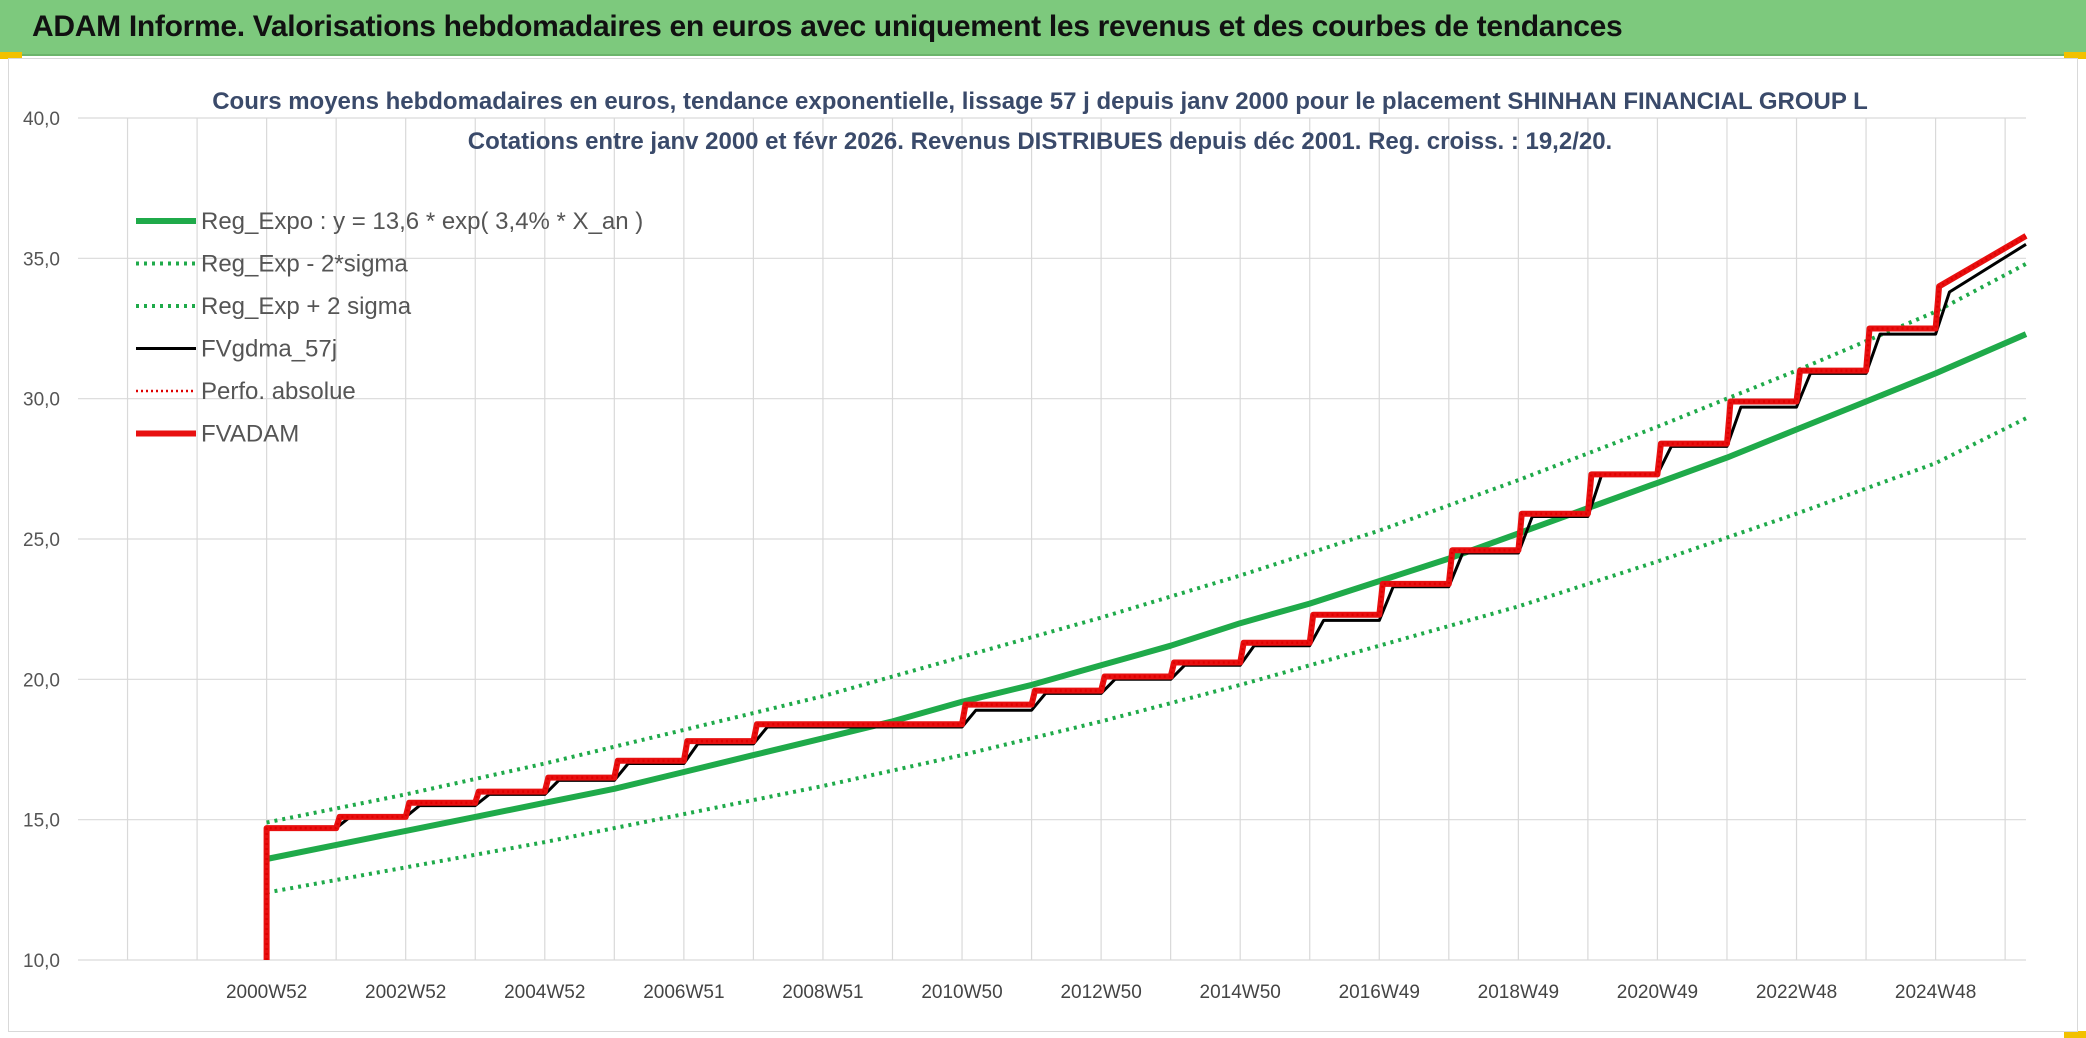 This screenshot has width=2086, height=1038. Describe the element at coordinates (266, 992) in the screenshot. I see `x-tick-label: 2000W52` at that location.